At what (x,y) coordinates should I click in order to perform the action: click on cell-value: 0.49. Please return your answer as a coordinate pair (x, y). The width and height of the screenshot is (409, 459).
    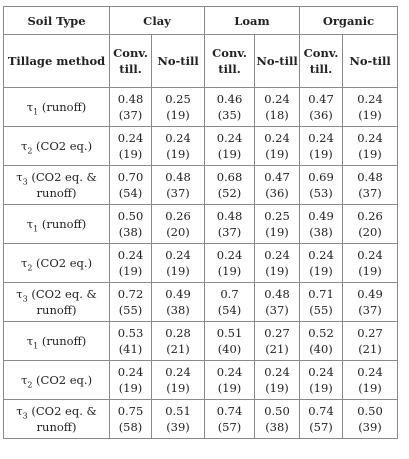
    Looking at the image, I should click on (370, 294).